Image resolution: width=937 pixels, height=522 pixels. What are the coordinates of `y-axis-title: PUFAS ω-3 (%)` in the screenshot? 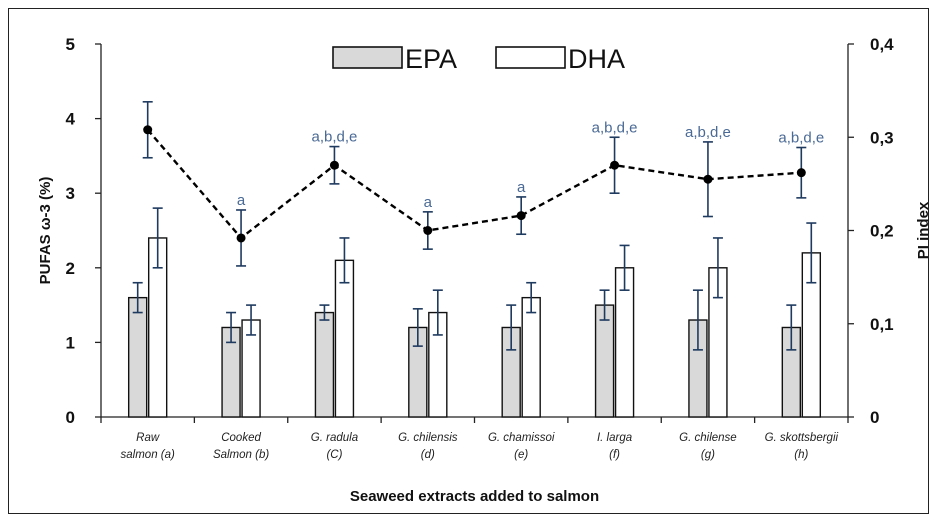 It's located at (45, 231).